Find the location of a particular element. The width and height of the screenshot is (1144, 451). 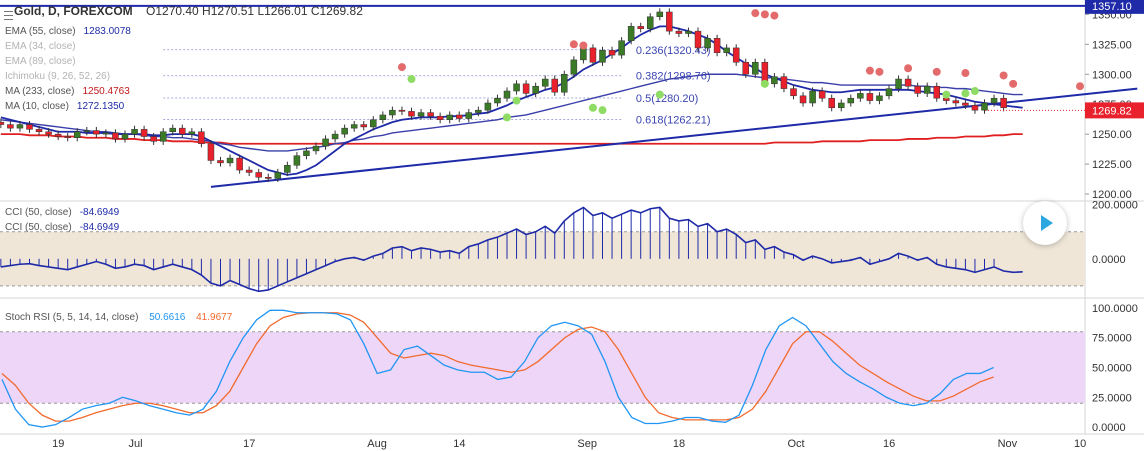

legend-row: EMA (34, close) is located at coordinates (181, 47).